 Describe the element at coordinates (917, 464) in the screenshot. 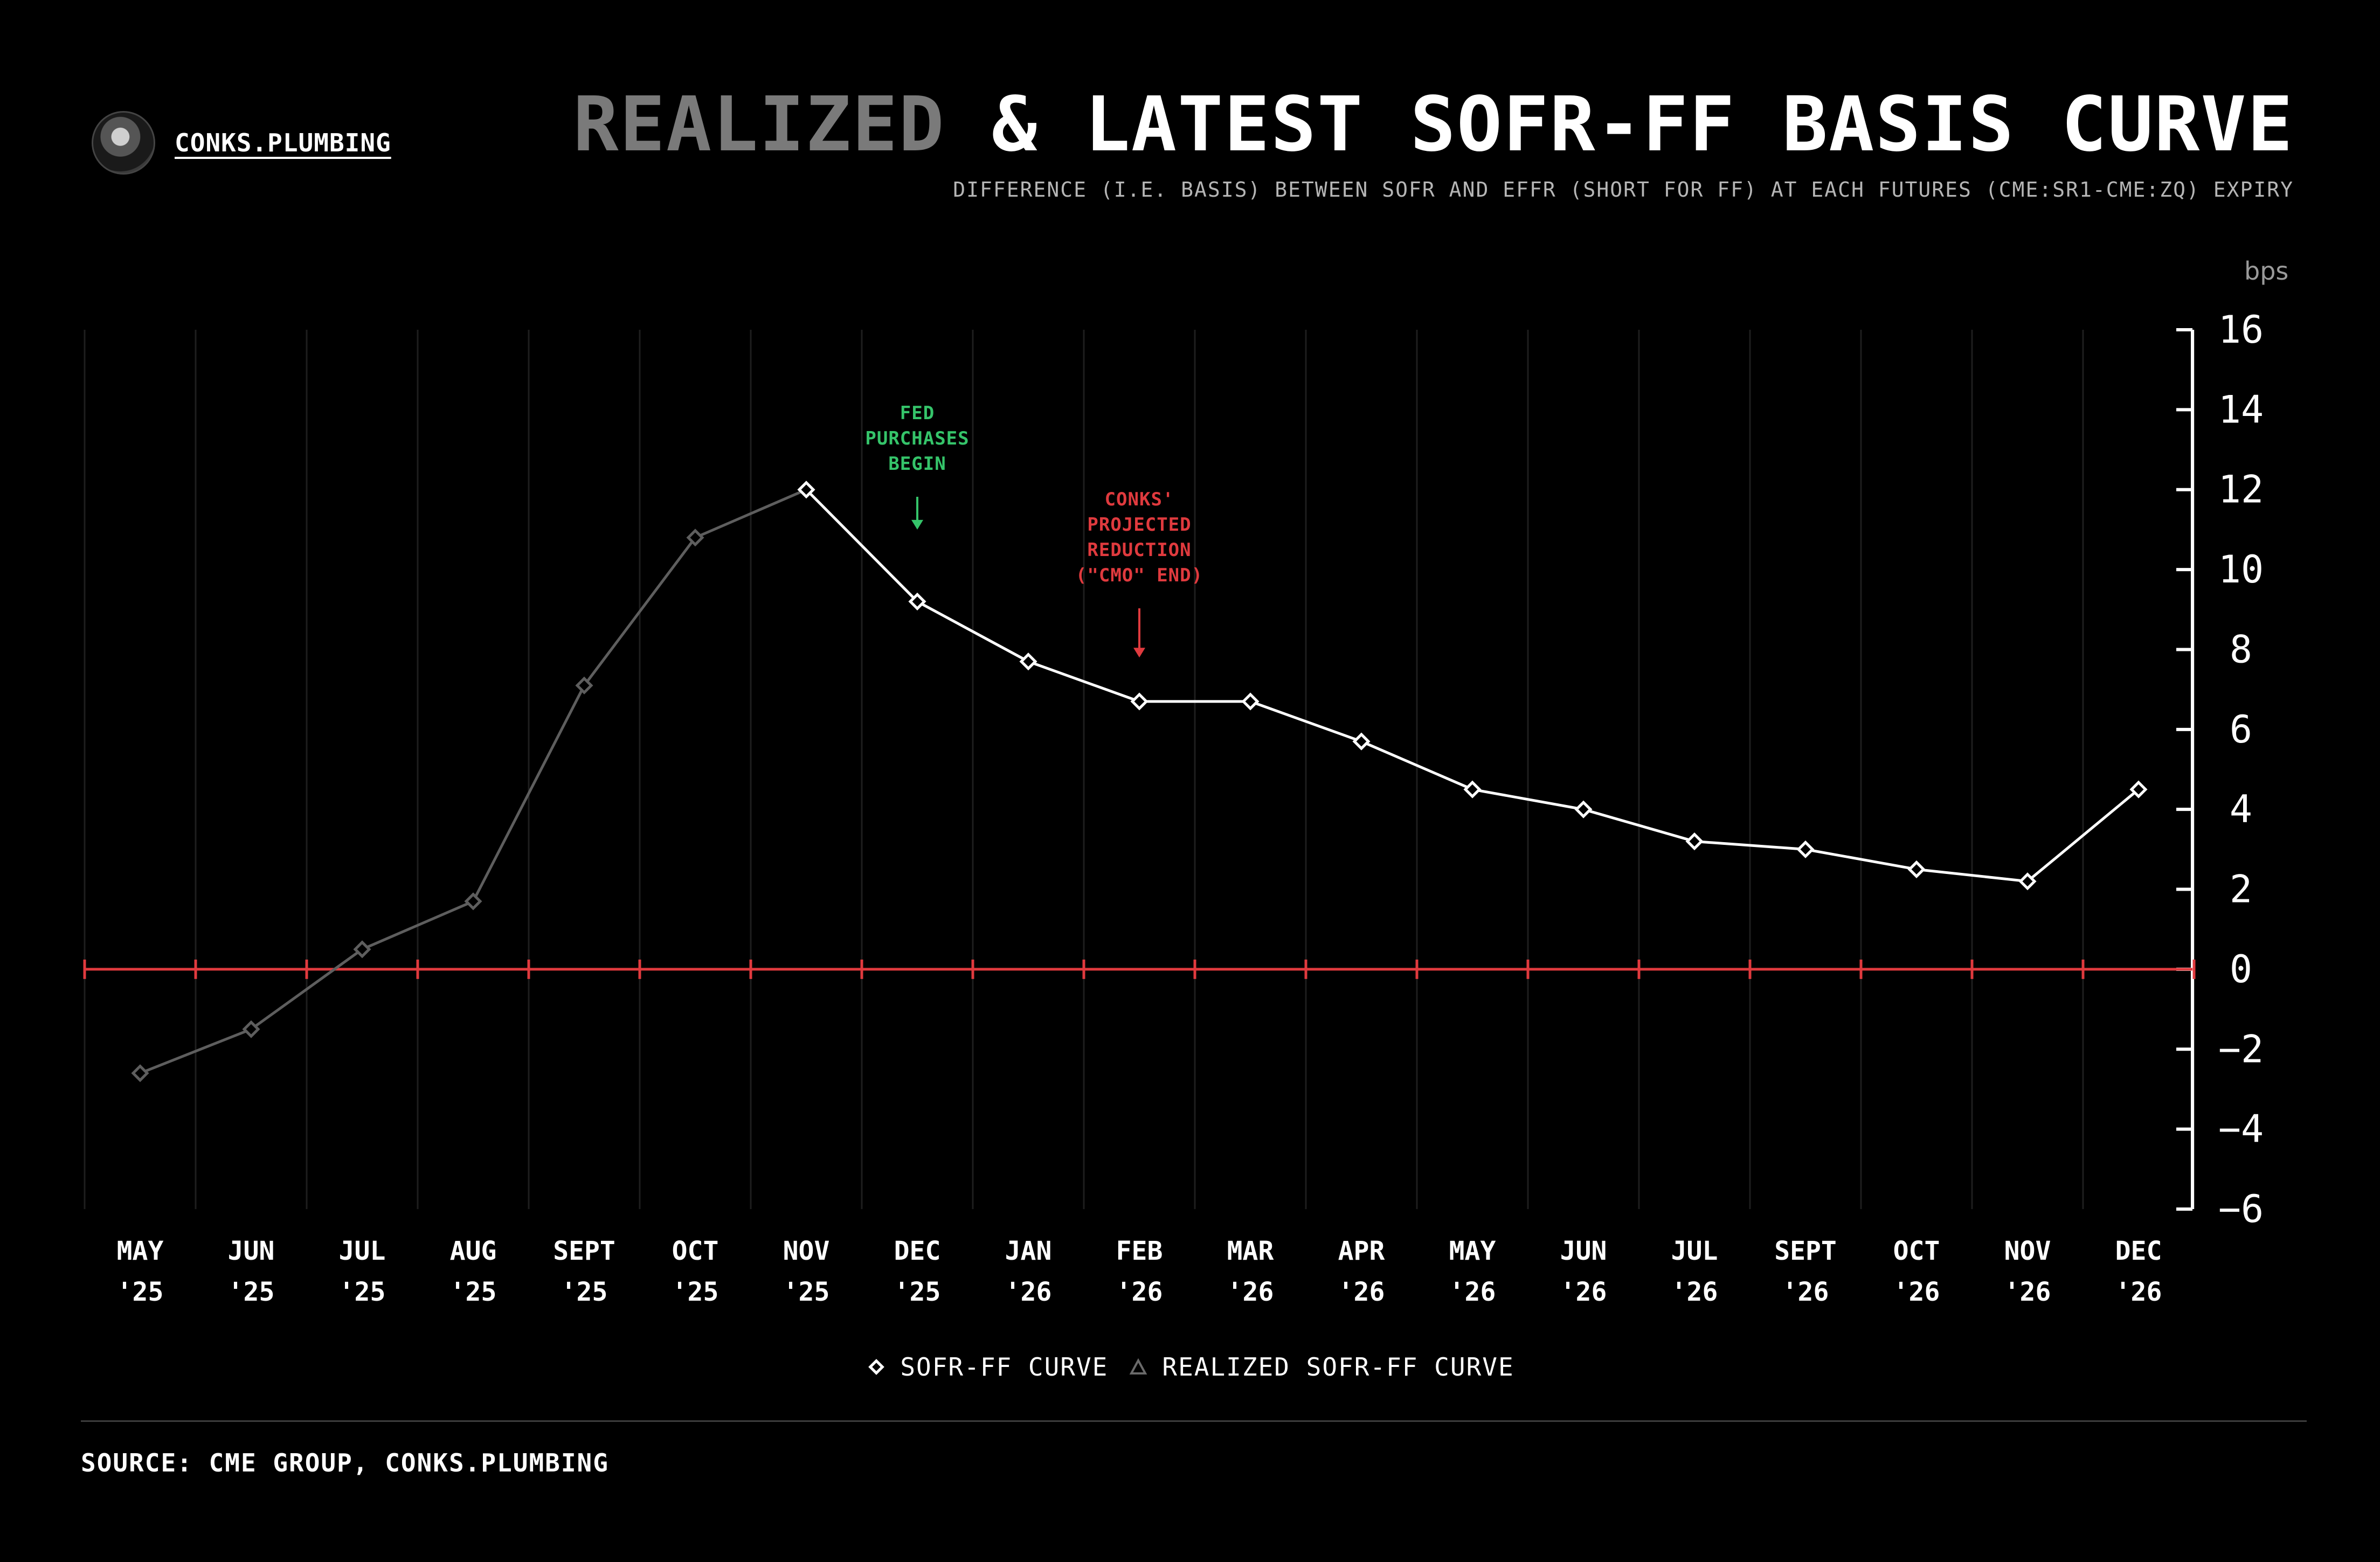

I see `annotation-text: BEGIN` at that location.